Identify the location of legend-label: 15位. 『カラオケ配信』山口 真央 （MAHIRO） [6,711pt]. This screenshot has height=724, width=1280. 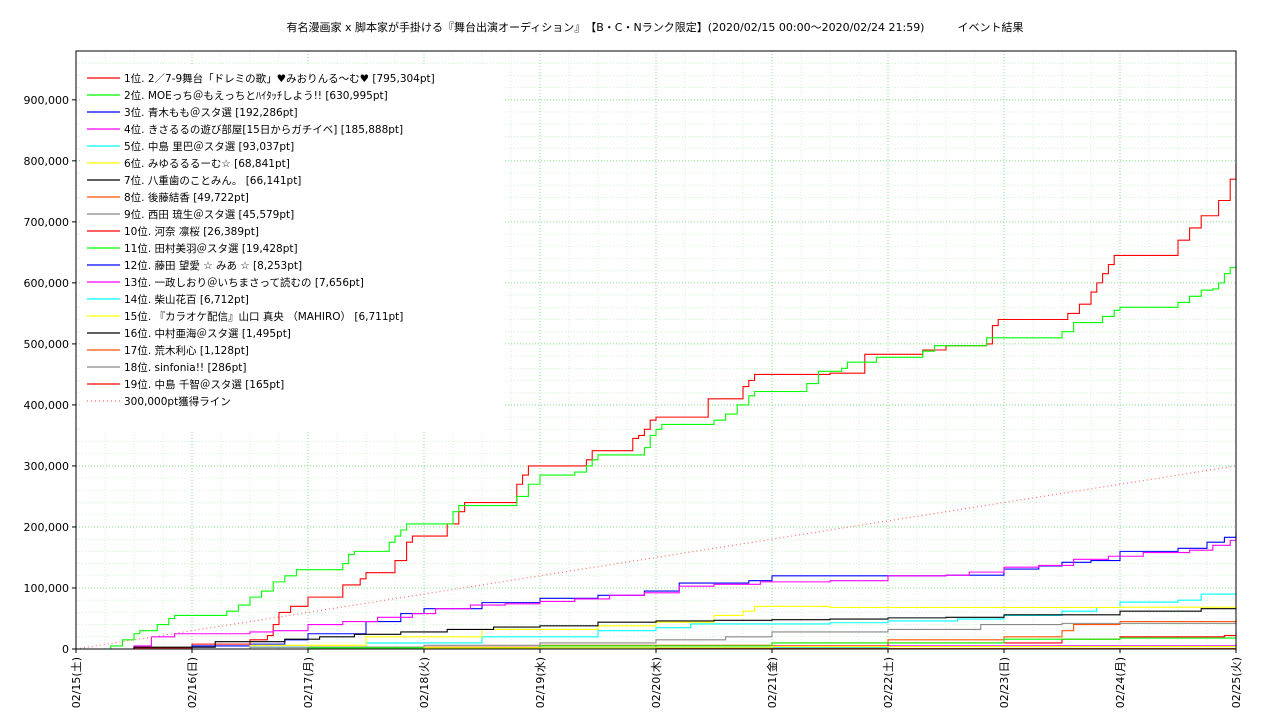
(263, 316).